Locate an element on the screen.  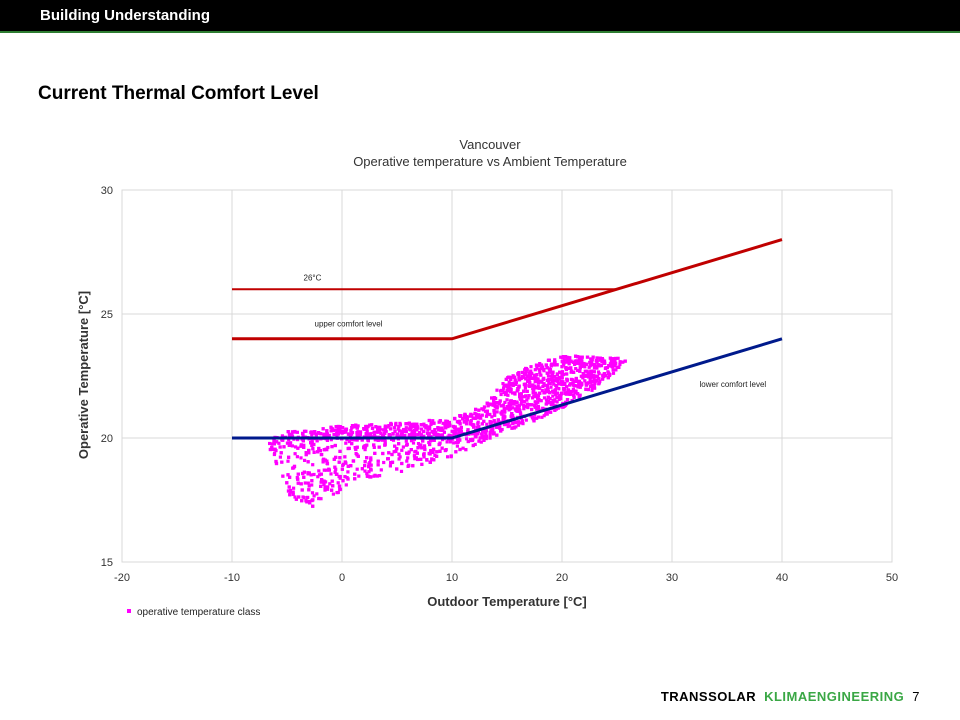
y-tick-label: 15 is located at coordinates (107, 563).